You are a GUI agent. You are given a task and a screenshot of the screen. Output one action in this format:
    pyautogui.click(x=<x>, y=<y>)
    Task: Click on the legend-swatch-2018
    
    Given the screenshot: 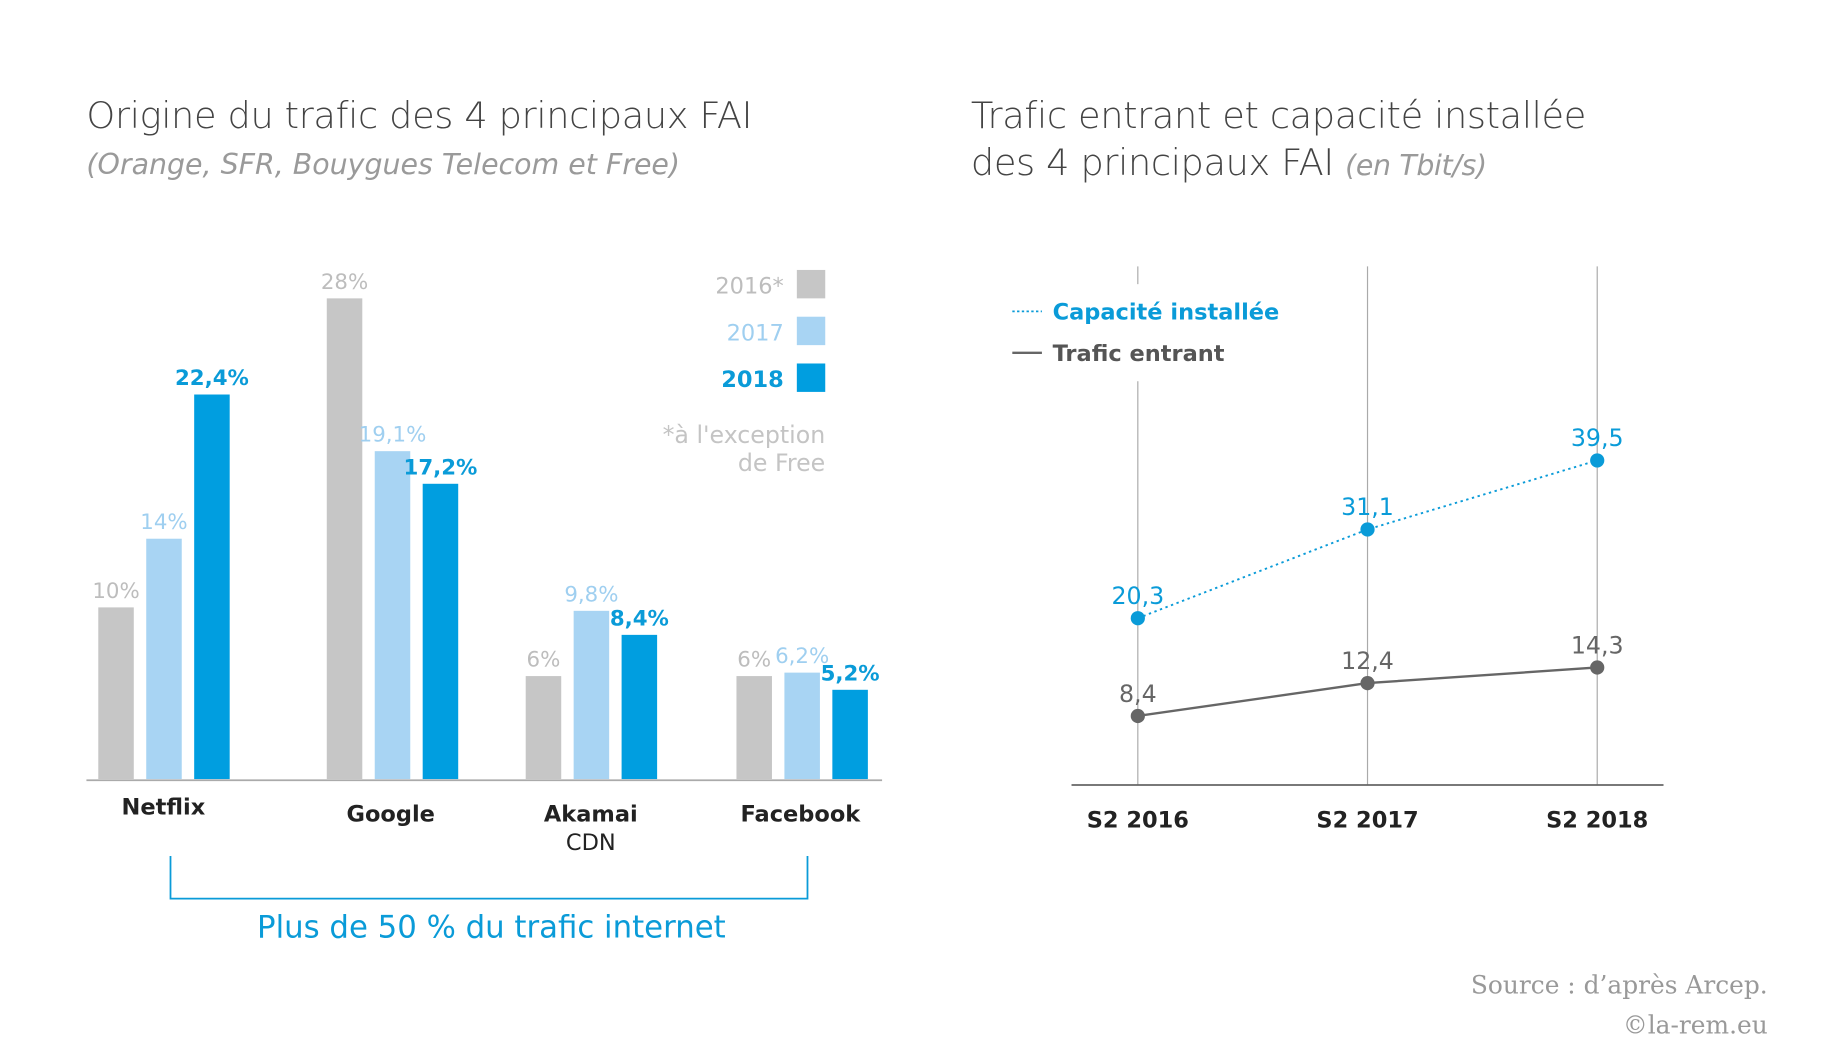 What is the action you would take?
    pyautogui.click(x=811, y=377)
    